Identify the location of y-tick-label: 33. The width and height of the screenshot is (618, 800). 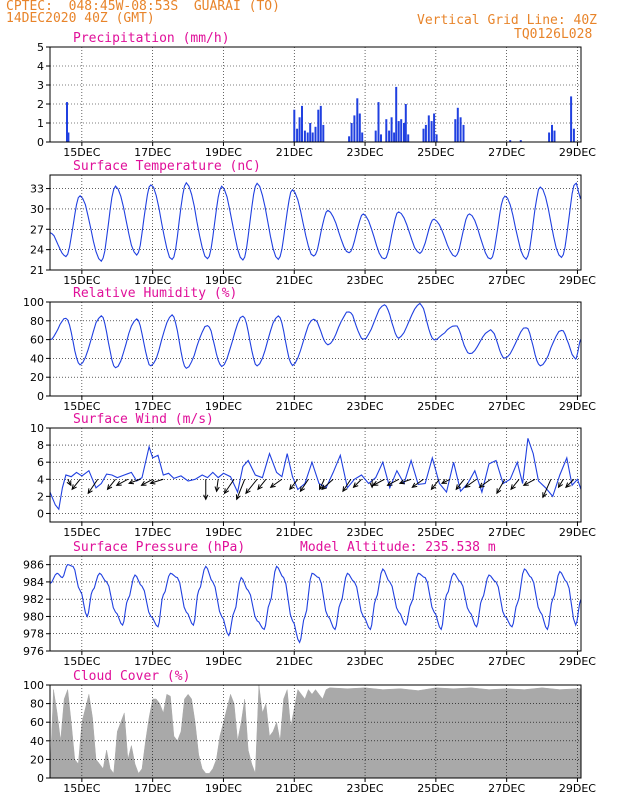
(37, 189).